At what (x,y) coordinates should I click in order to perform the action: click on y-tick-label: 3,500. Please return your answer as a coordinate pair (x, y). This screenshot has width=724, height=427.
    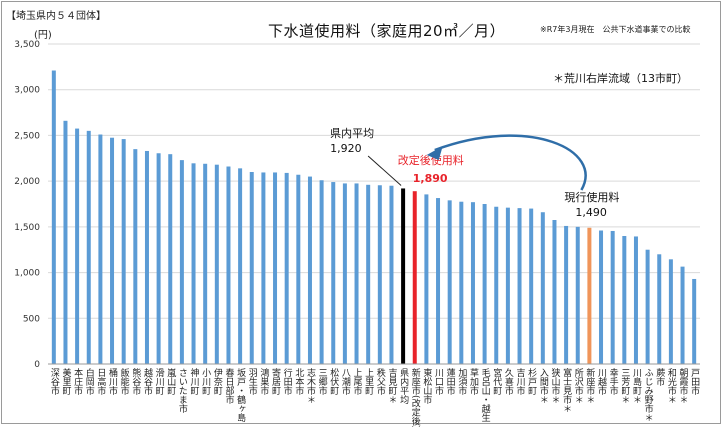
    Looking at the image, I should click on (27, 45).